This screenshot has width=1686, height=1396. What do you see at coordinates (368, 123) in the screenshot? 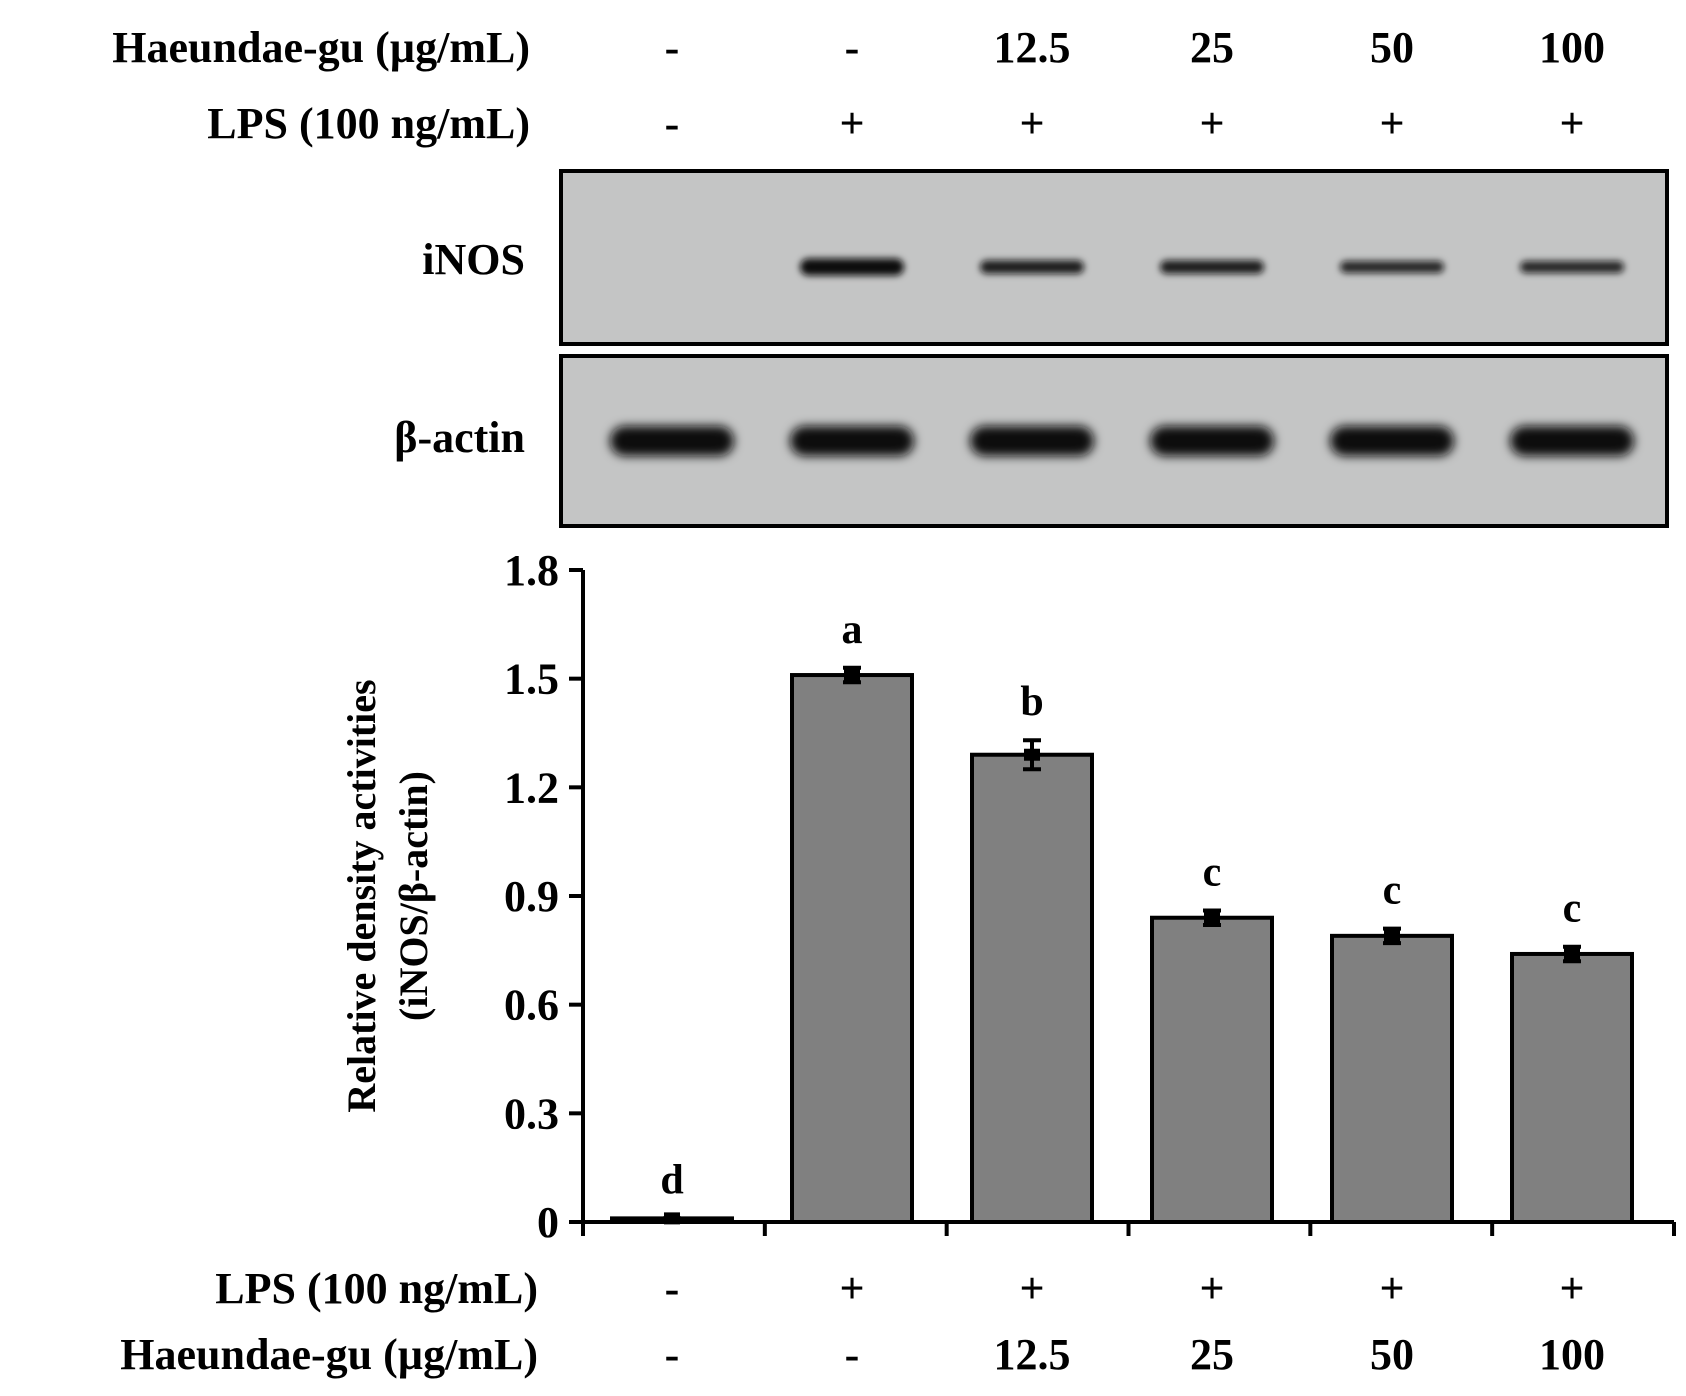
I see `blot-row-label: LPS (100 ng/mL)` at bounding box center [368, 123].